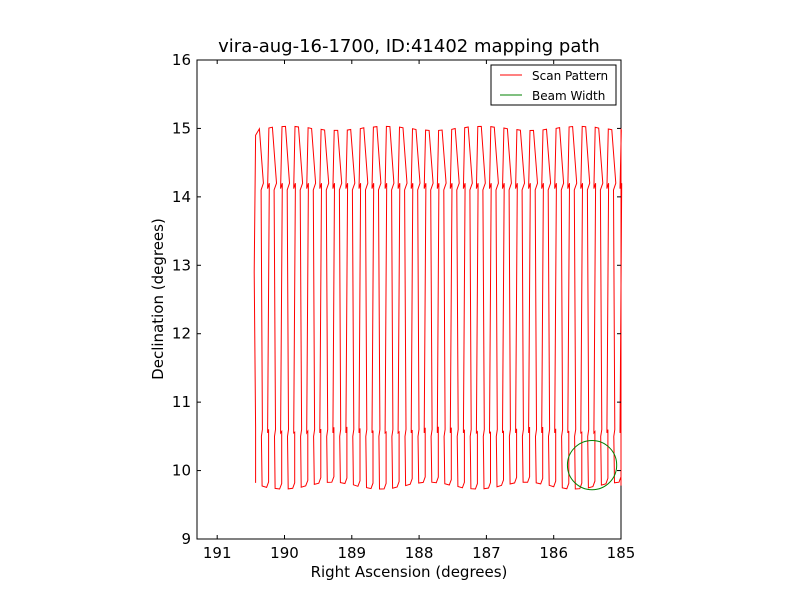 This screenshot has height=600, width=800. I want to click on legend-box, so click(553, 85).